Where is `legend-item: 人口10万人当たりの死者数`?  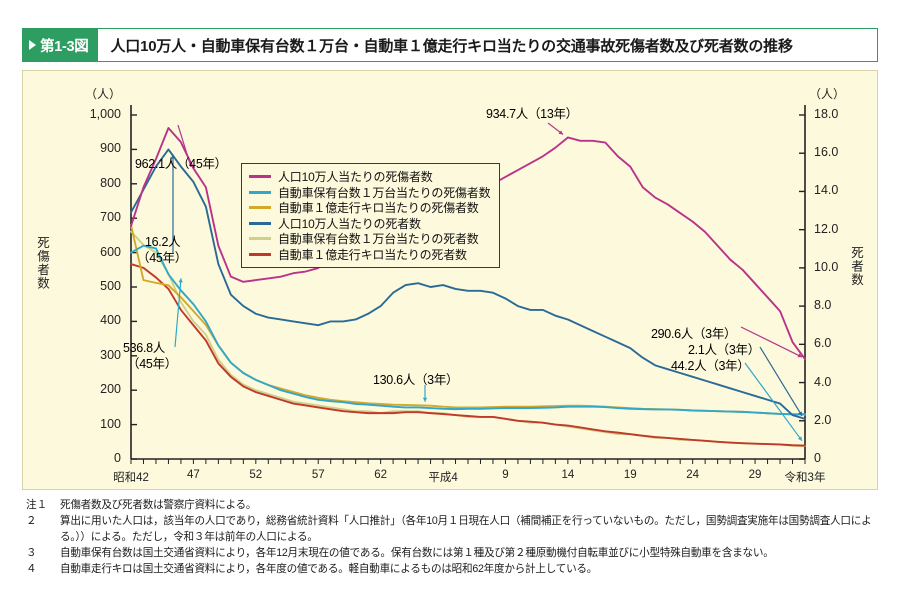
legend-item: 人口10万人当たりの死者数 is located at coordinates (369, 224).